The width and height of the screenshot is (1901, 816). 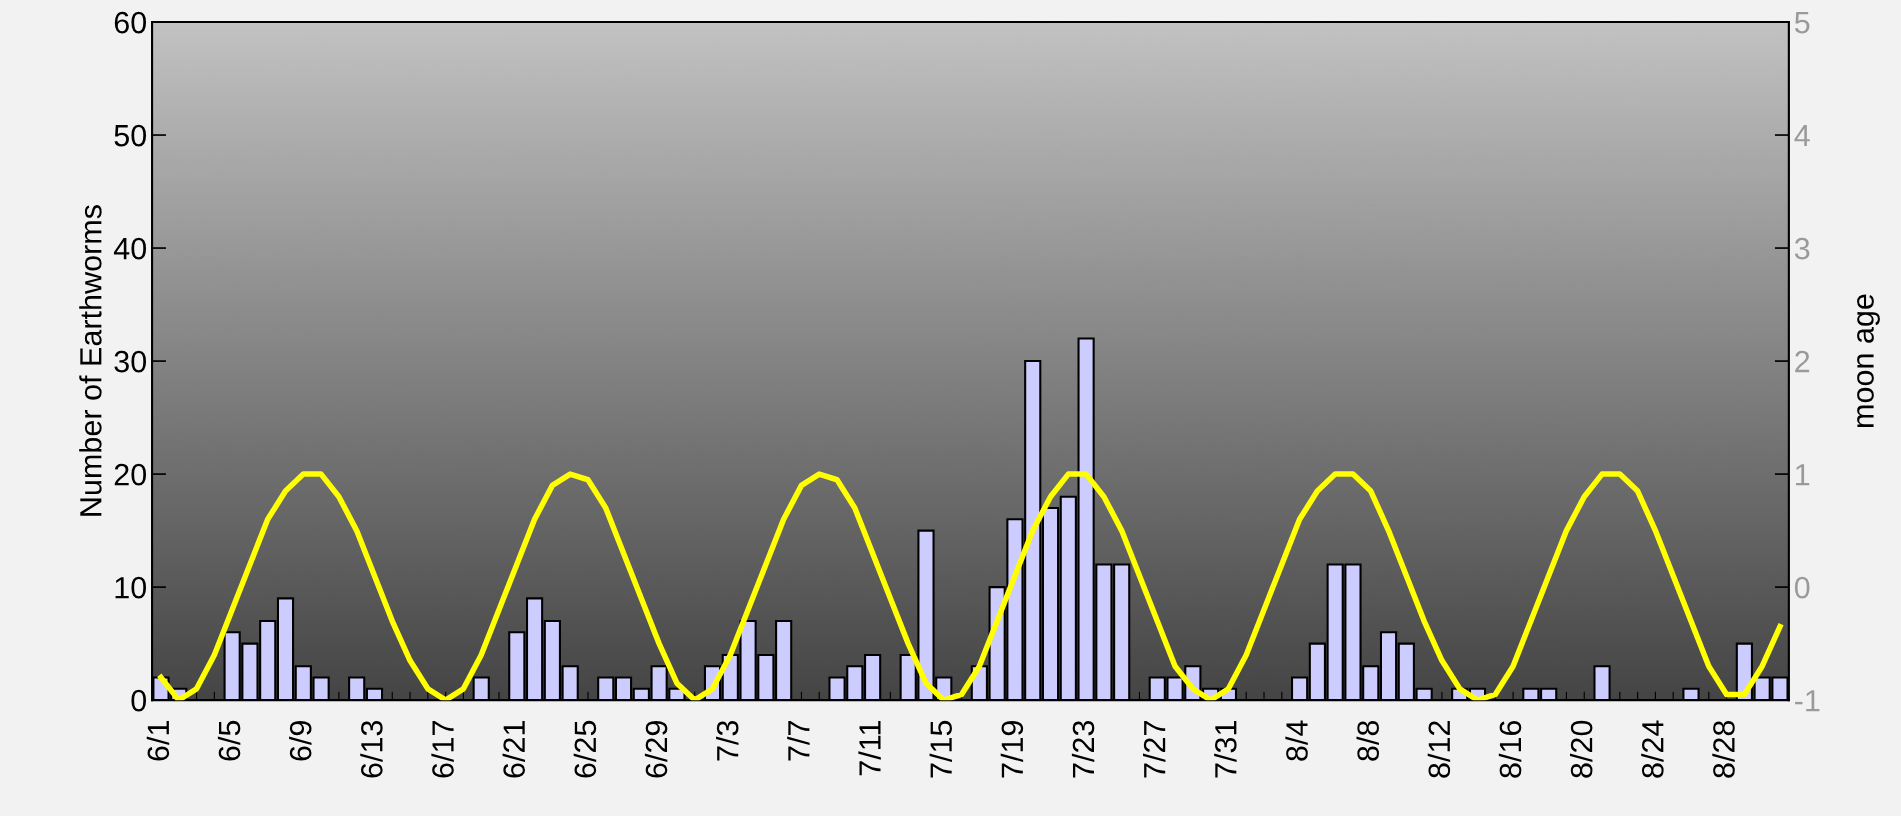 What do you see at coordinates (1802, 587) in the screenshot?
I see `y2-tick-label: 0` at bounding box center [1802, 587].